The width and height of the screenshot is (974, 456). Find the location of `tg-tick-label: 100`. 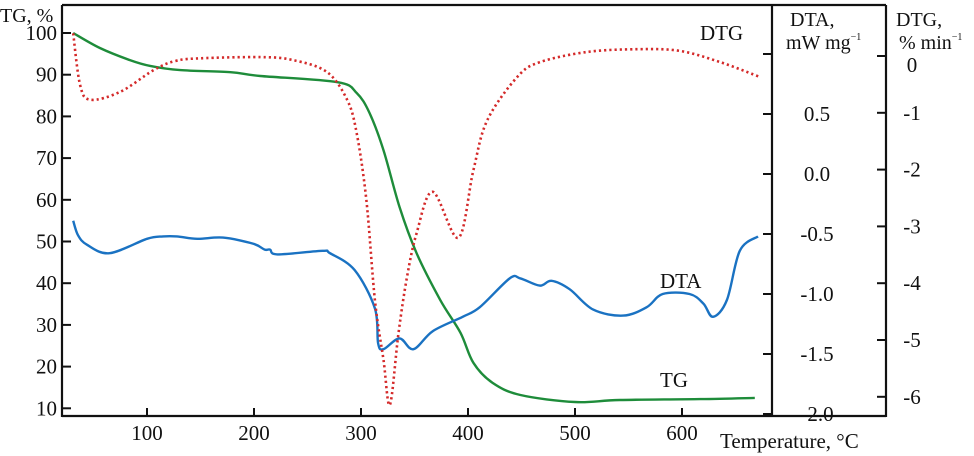

tg-tick-label: 100 is located at coordinates (42, 33).